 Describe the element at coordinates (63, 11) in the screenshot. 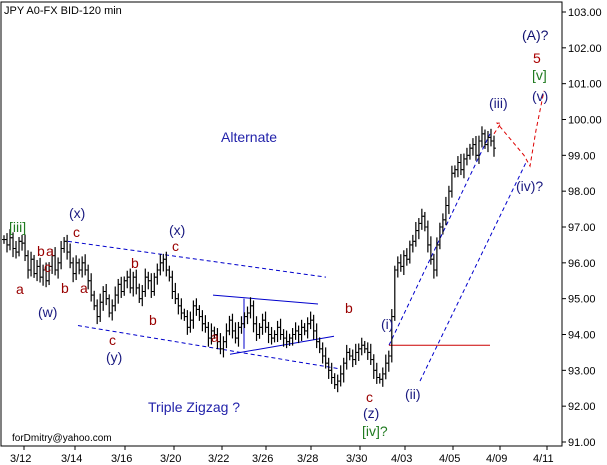

I see `chart-title: JPY A0-FX BID-120 min` at that location.